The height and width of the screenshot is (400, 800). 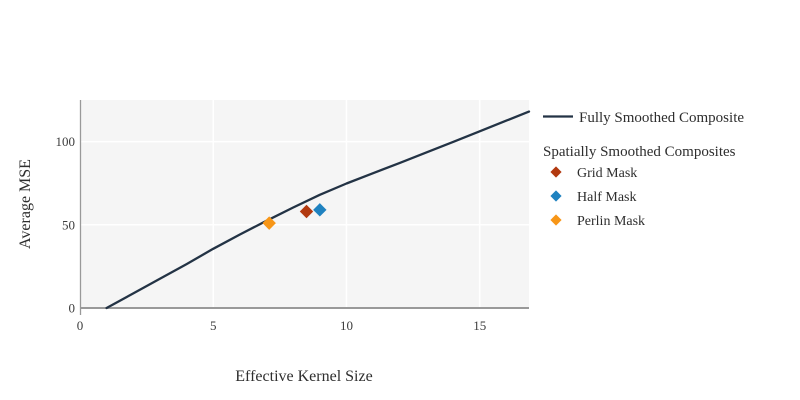 I want to click on y-tick-labels: 0 50 100, so click(x=66, y=224).